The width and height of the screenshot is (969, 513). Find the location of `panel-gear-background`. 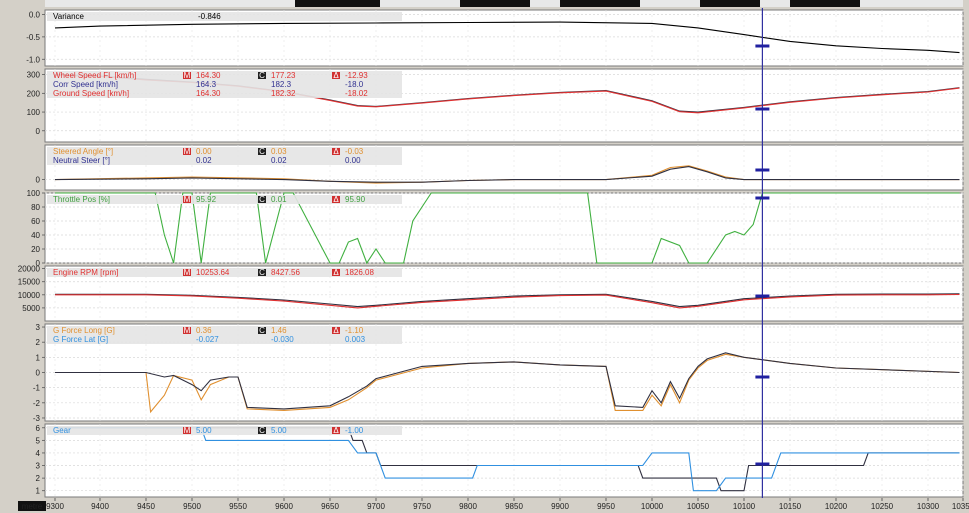

panel-gear-background is located at coordinates (504, 460).